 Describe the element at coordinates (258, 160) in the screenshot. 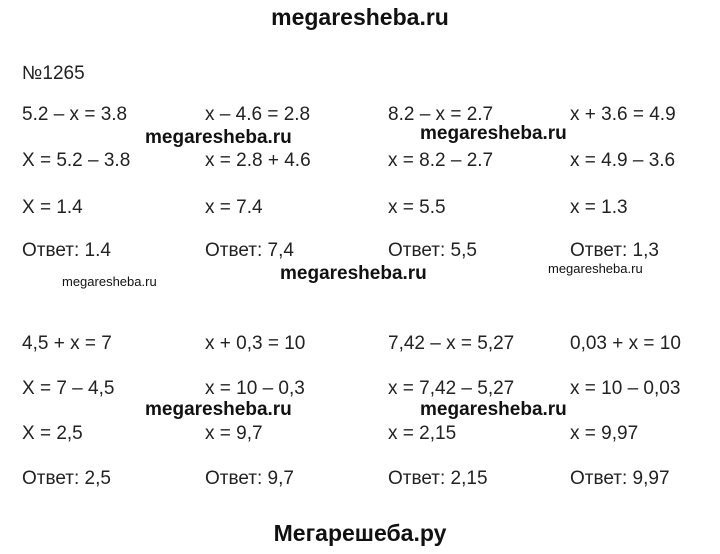

I see `equation-line: x = 2.8 + 4.6` at that location.